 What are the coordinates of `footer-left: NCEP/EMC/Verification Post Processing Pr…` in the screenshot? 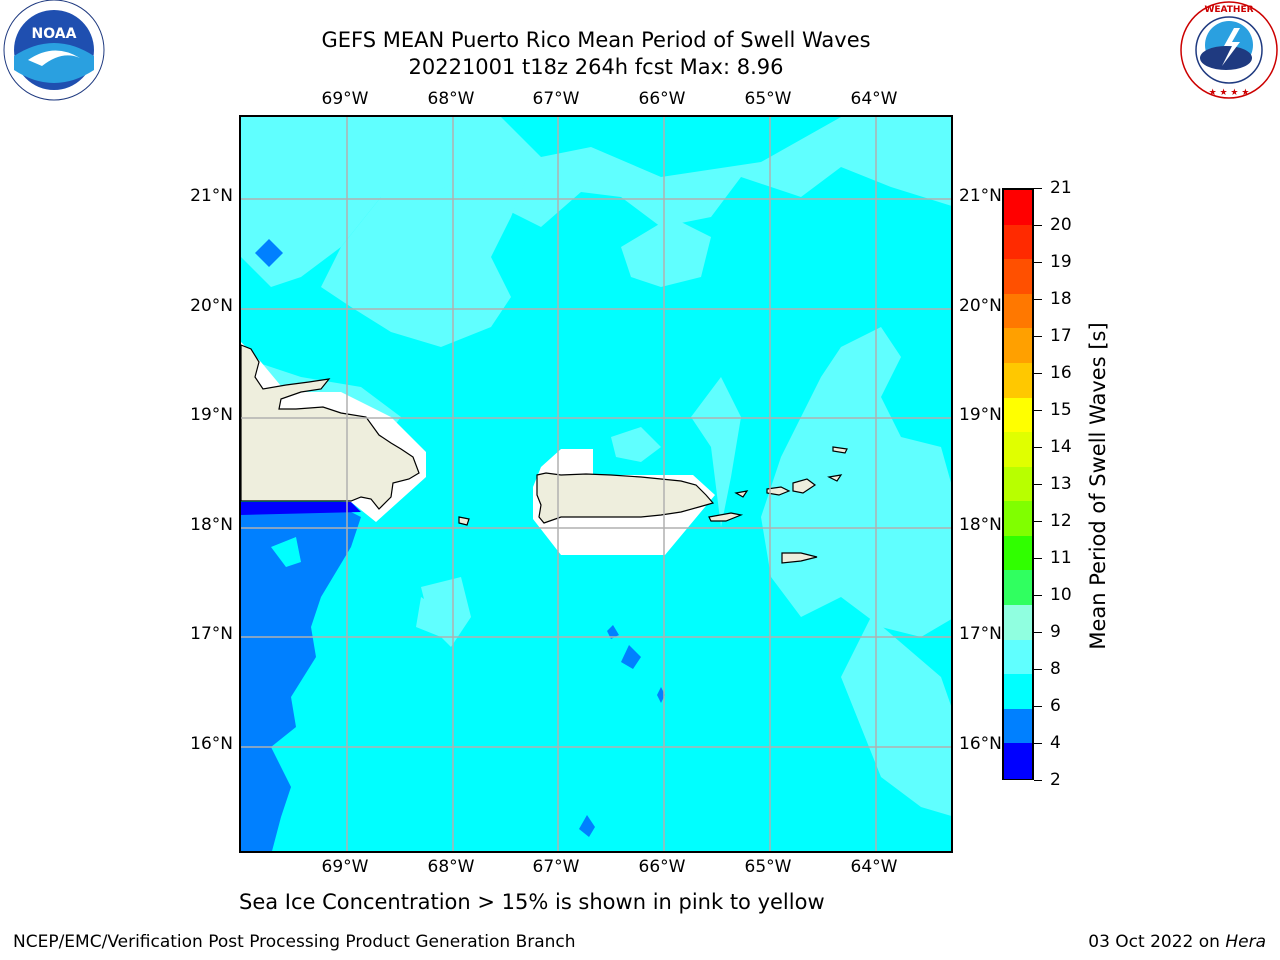 It's located at (294, 942).